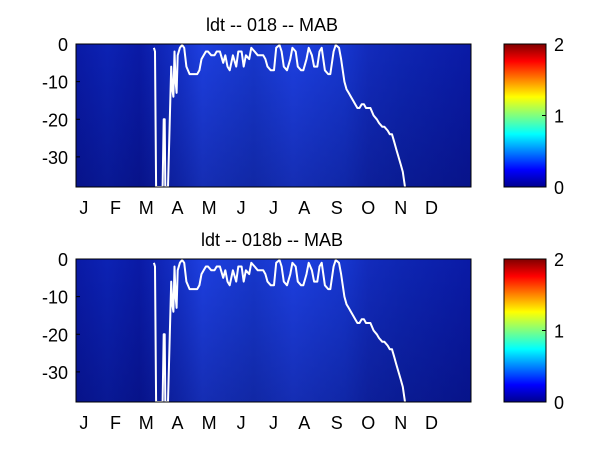 This screenshot has height=450, width=600. I want to click on chart-title: ldt -- 018b -- MAB, so click(272, 240).